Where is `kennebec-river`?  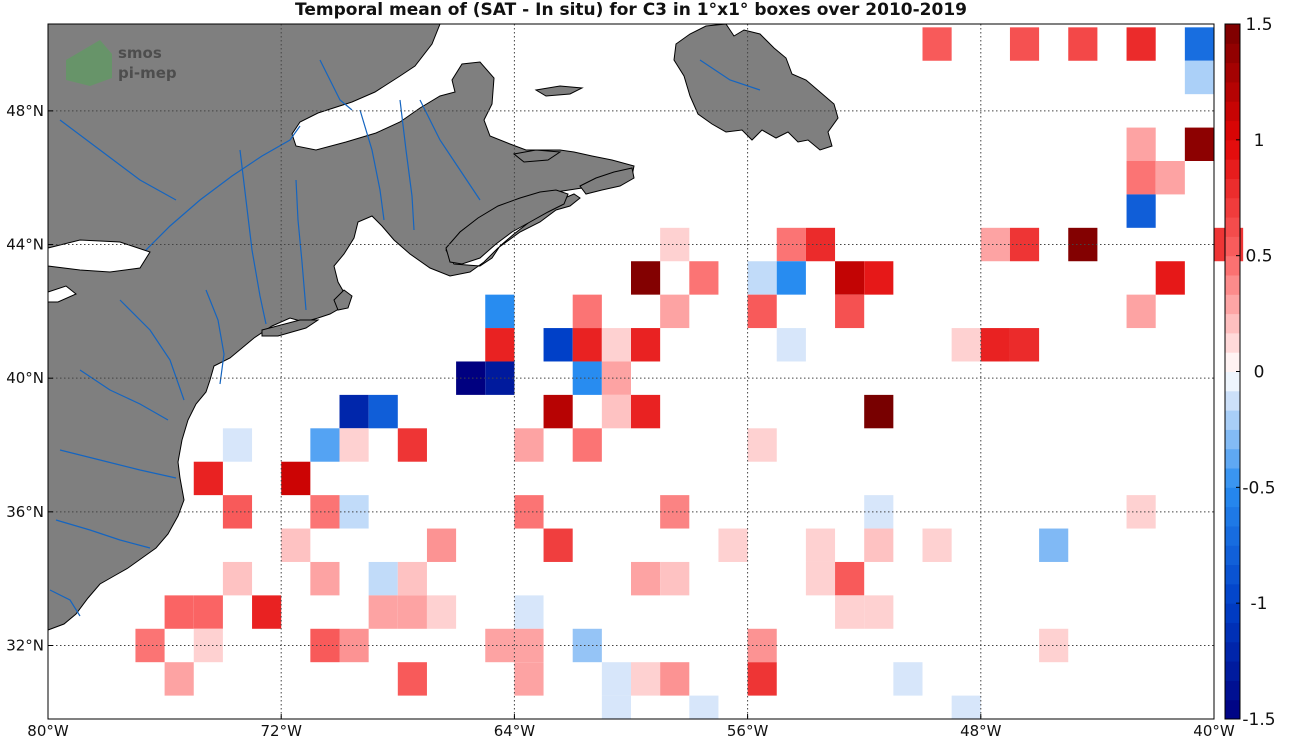 kennebec-river is located at coordinates (372, 165).